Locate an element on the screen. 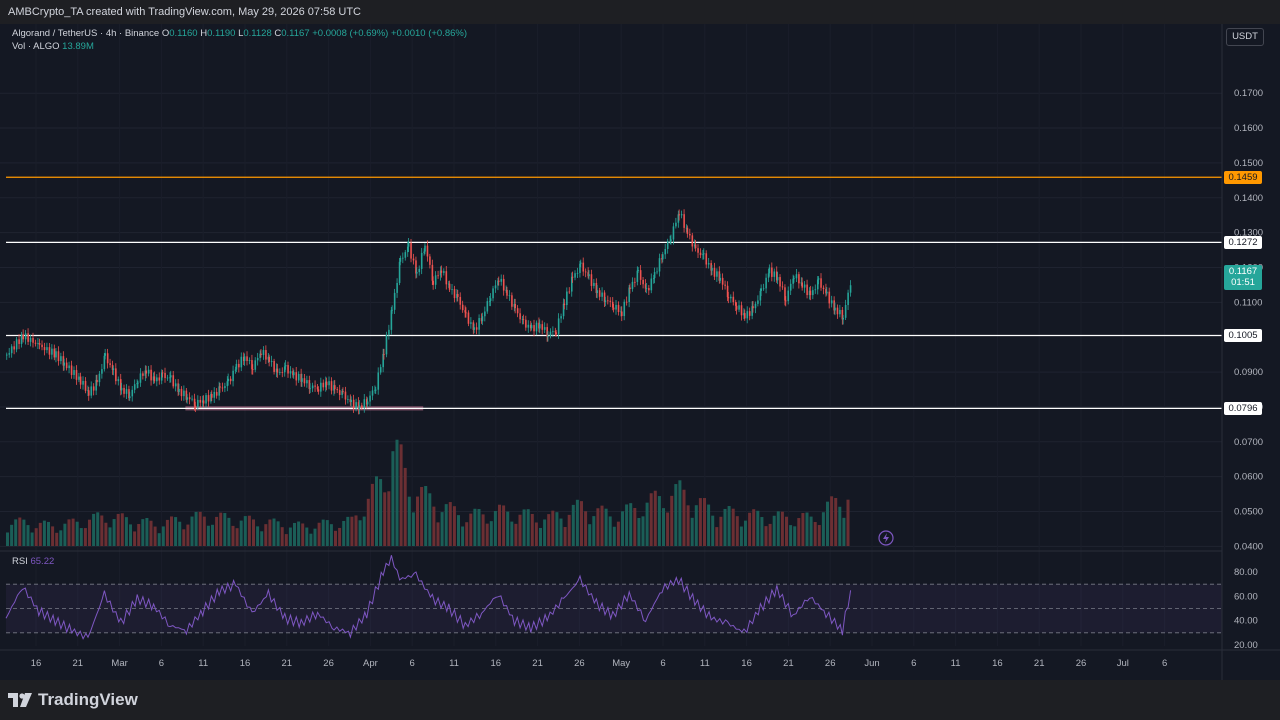  close-label: C is located at coordinates (278, 33).